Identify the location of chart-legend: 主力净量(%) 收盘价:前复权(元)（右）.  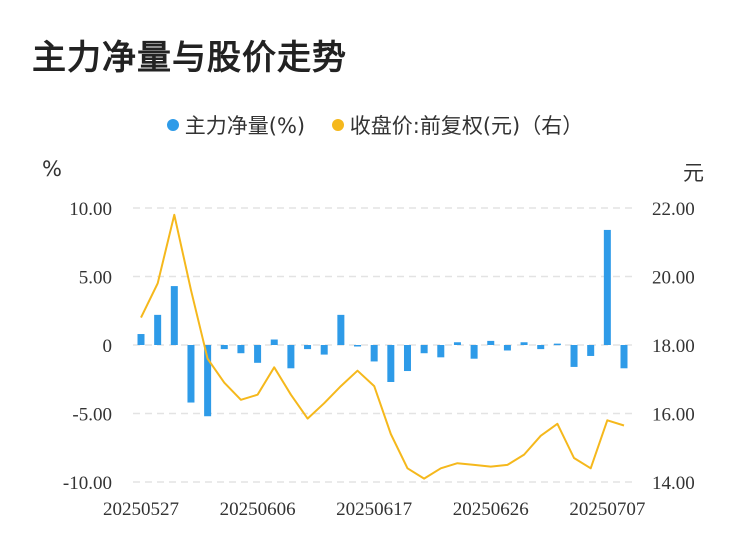
(375, 125).